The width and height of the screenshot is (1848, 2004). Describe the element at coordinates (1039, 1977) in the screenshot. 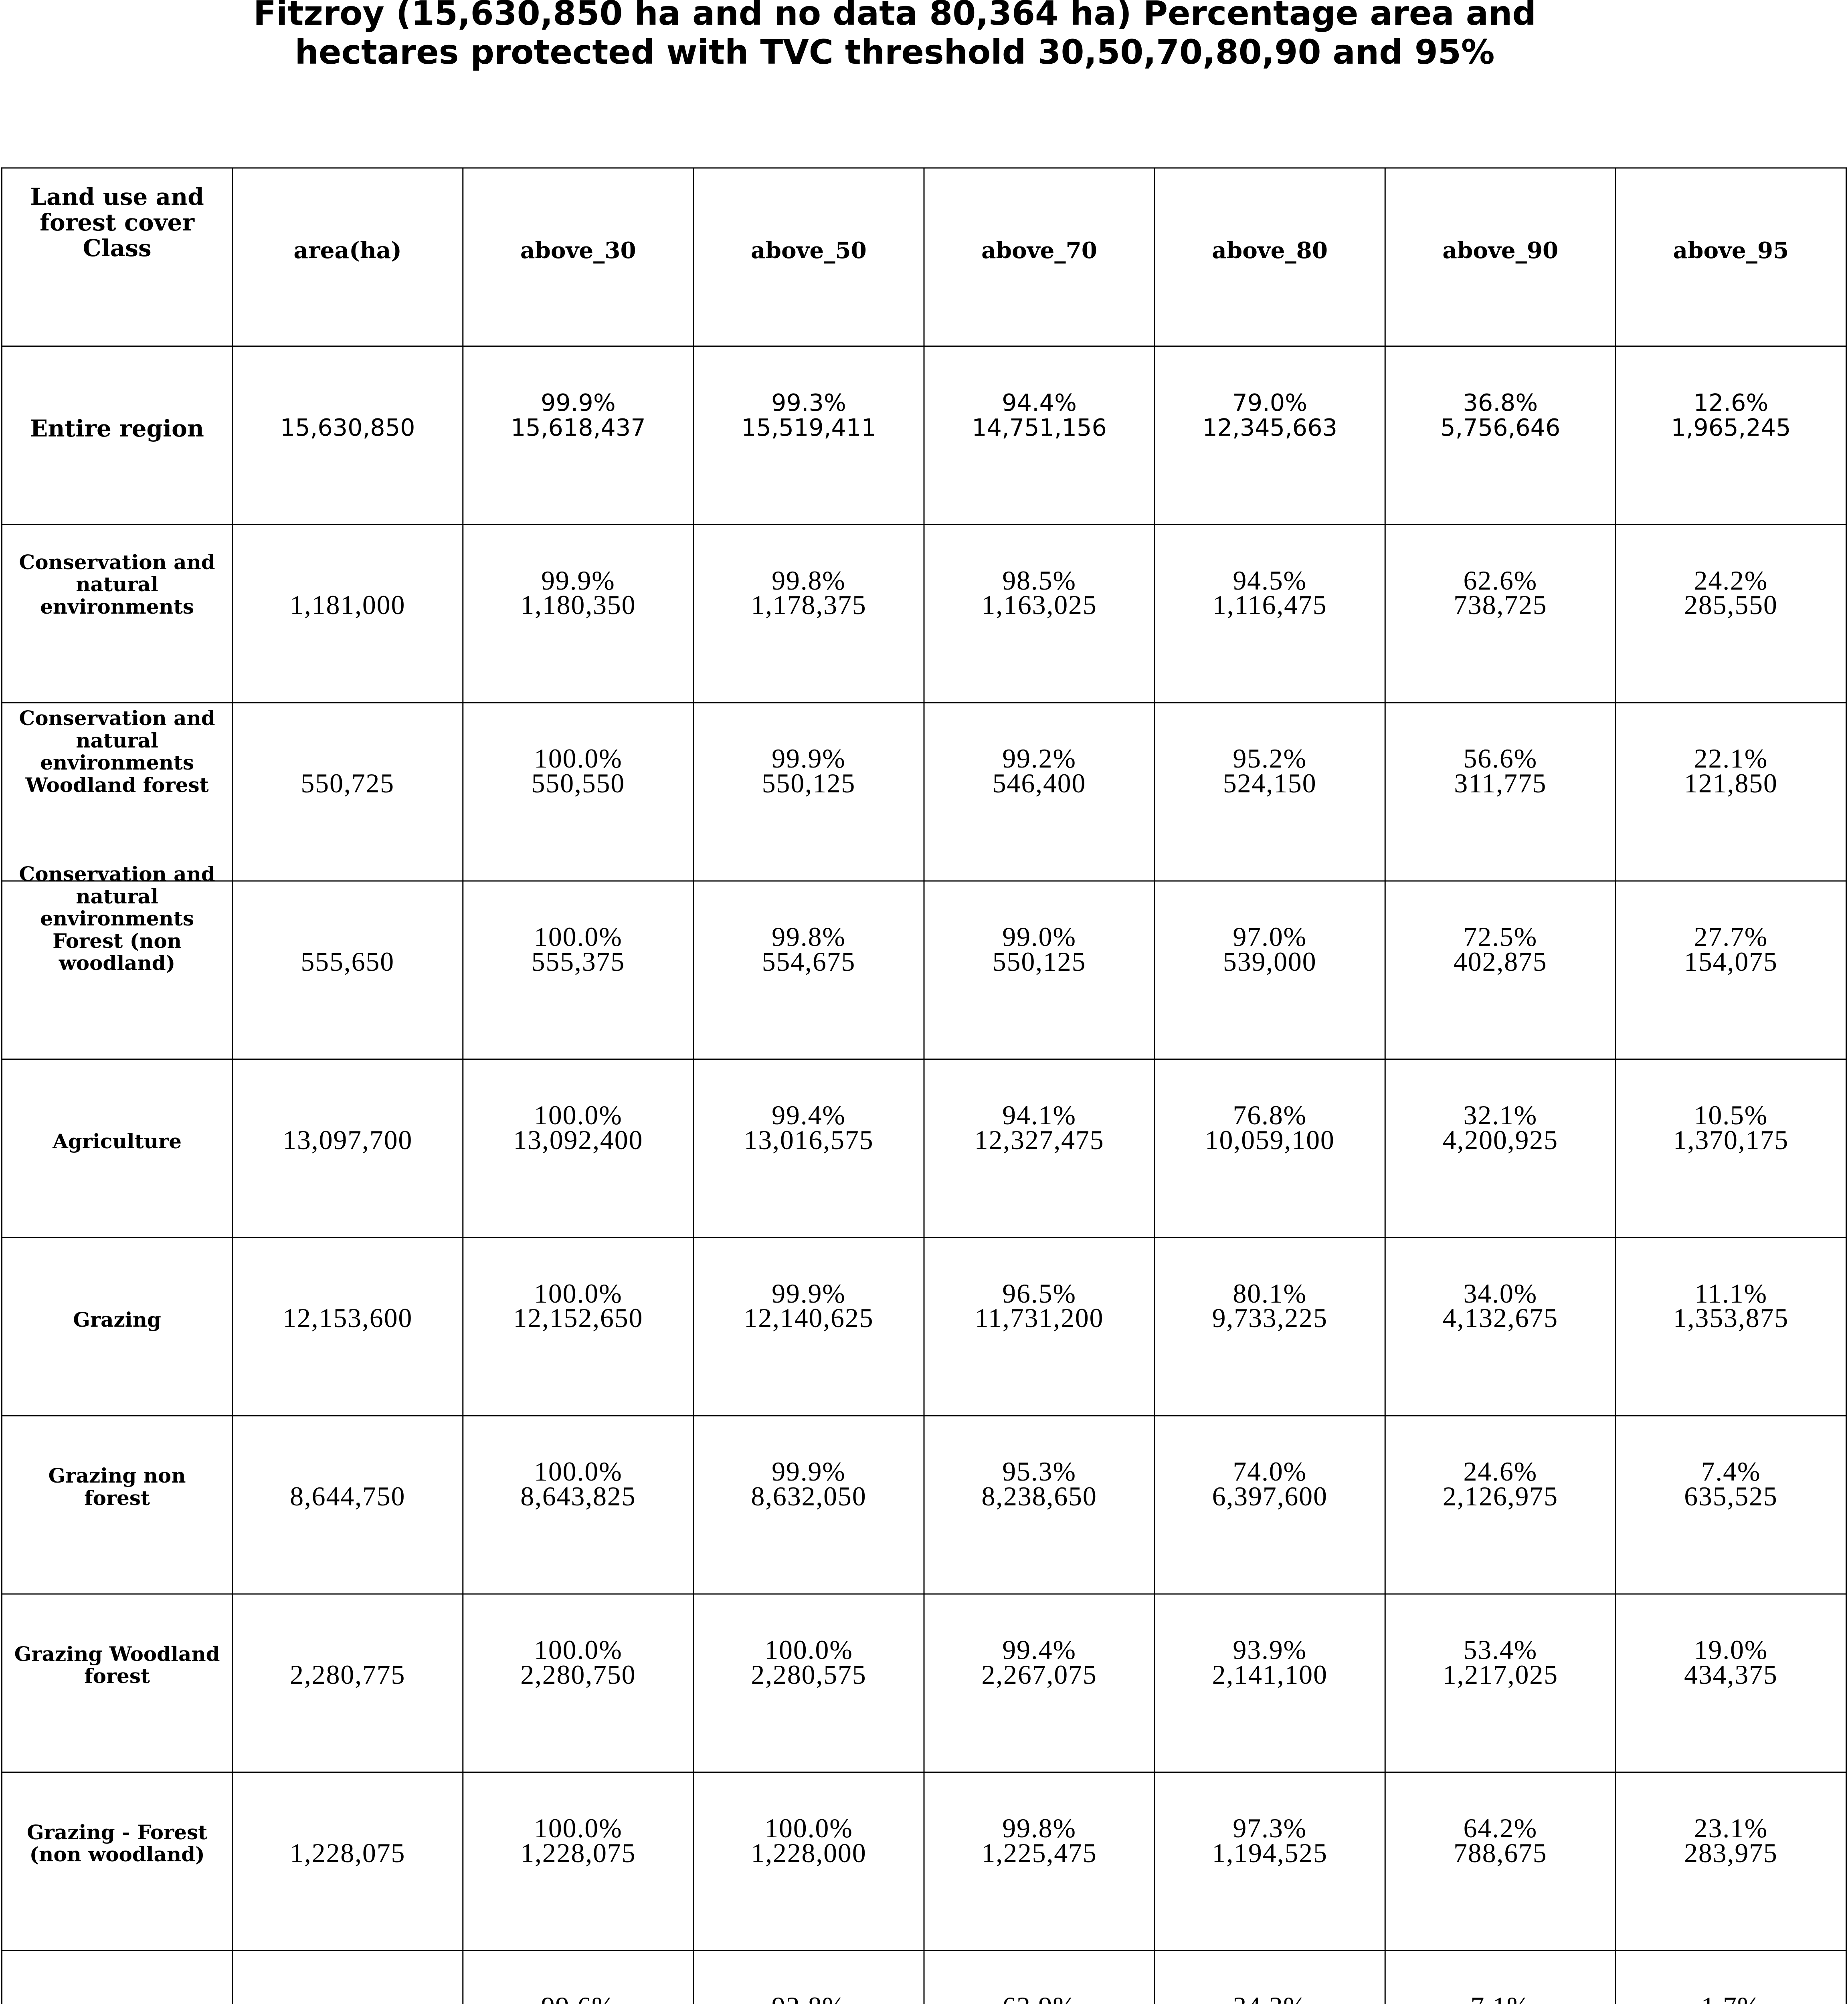

I see `value-cell: 62.9% 510,900` at that location.